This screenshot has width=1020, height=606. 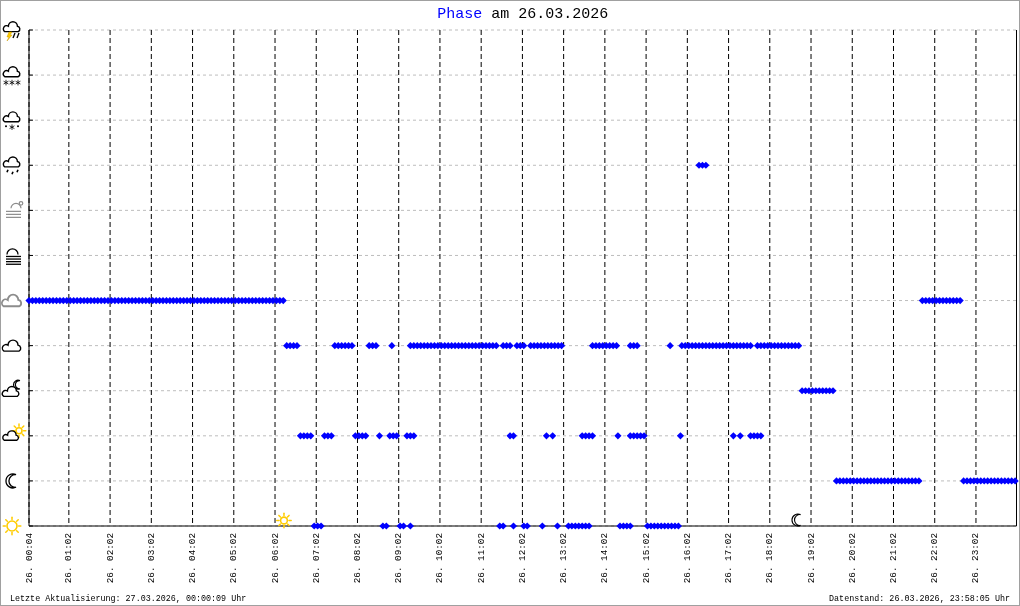 What do you see at coordinates (811, 558) in the screenshot?
I see `x-tick-label: 26. 19:02` at bounding box center [811, 558].